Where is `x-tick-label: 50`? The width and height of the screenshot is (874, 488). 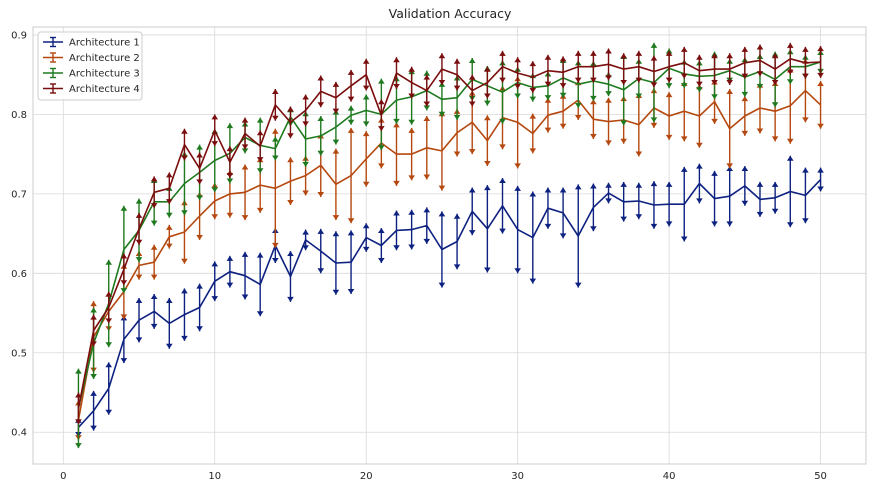 x-tick-label: 50 is located at coordinates (820, 476).